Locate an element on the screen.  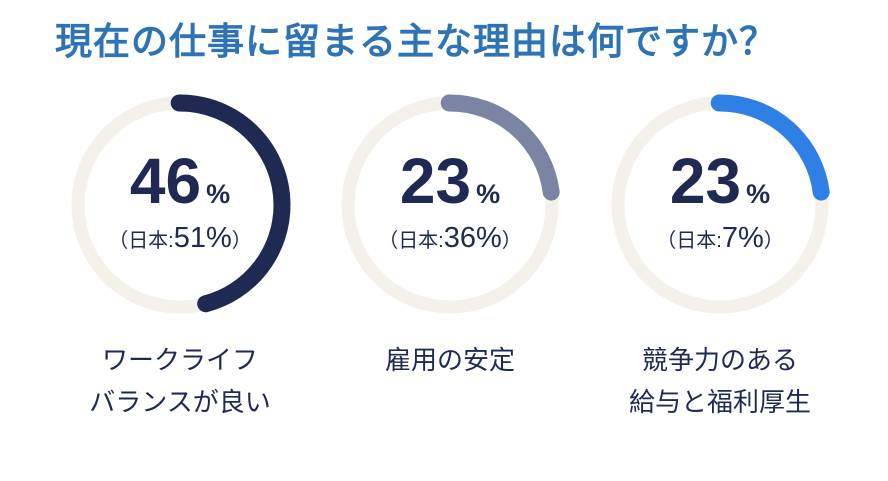
donut-chart: 46% （日本:51%） is located at coordinates (180, 205).